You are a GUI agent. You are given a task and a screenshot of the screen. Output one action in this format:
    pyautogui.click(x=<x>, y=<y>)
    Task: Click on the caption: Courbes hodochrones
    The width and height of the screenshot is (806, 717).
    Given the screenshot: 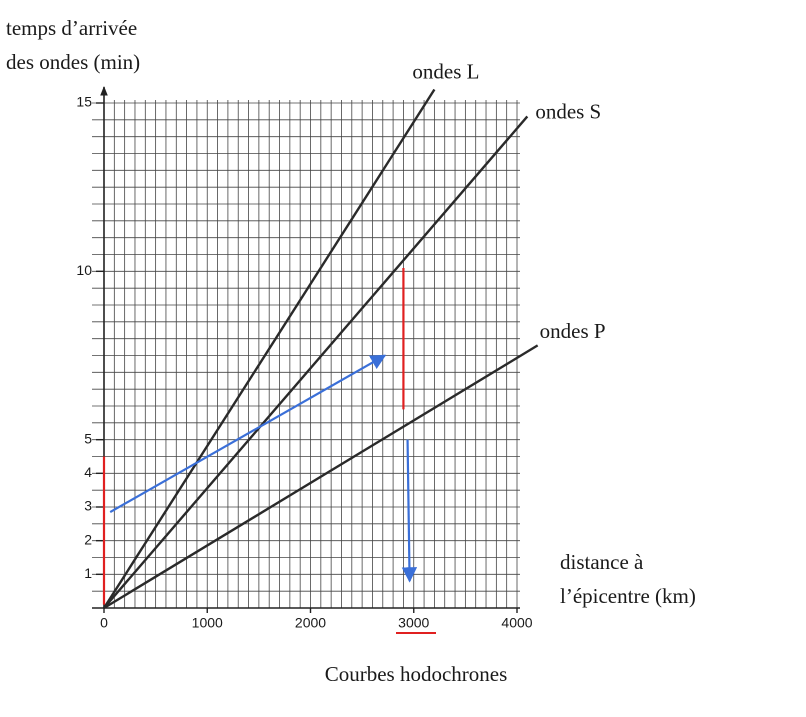 What is the action you would take?
    pyautogui.click(x=416, y=674)
    